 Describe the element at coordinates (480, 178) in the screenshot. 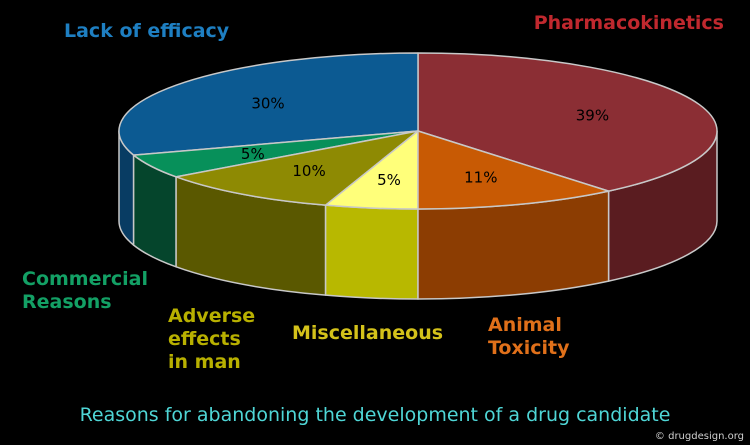

I see `pie-value-animal-toxicity: 11%` at that location.